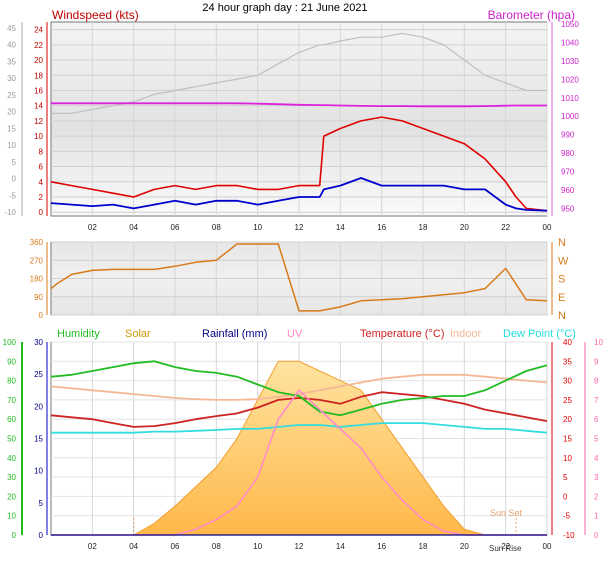 The height and width of the screenshot is (566, 608). Describe the element at coordinates (41, 182) in the screenshot. I see `wind-tick-label: 4` at that location.